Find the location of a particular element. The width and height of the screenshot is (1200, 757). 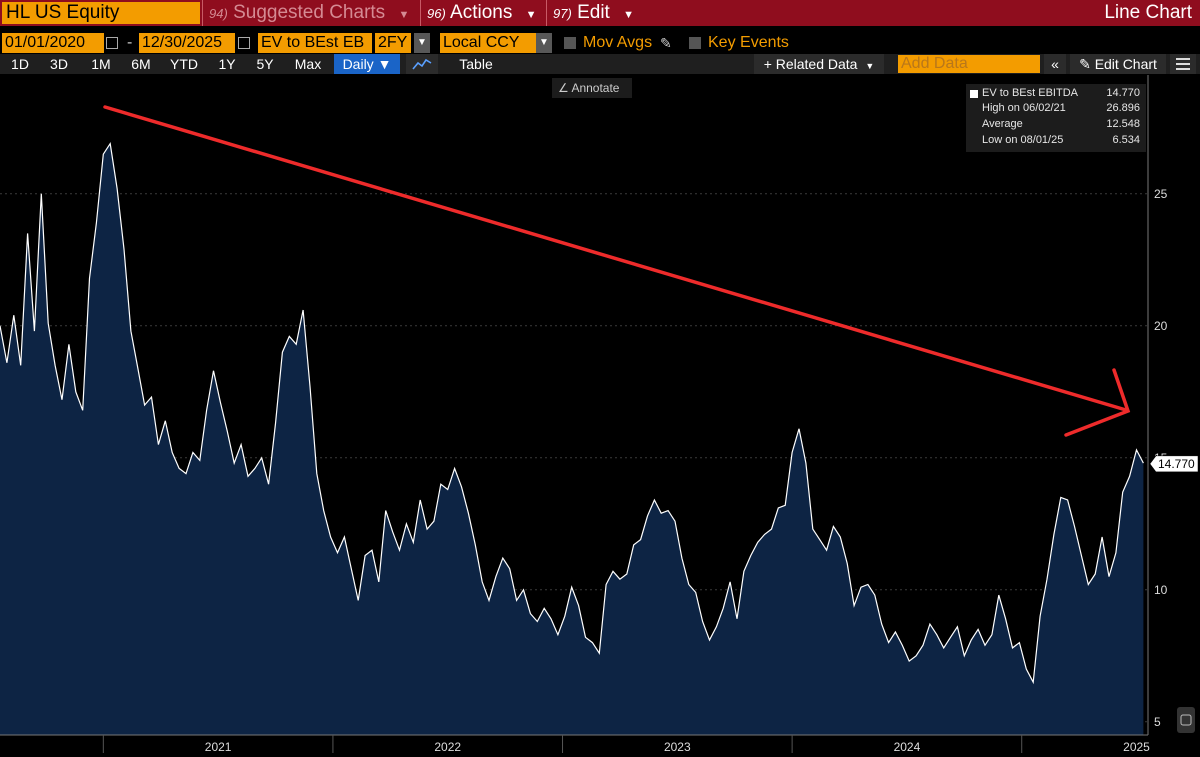

period-select: 2FY is located at coordinates (393, 43).